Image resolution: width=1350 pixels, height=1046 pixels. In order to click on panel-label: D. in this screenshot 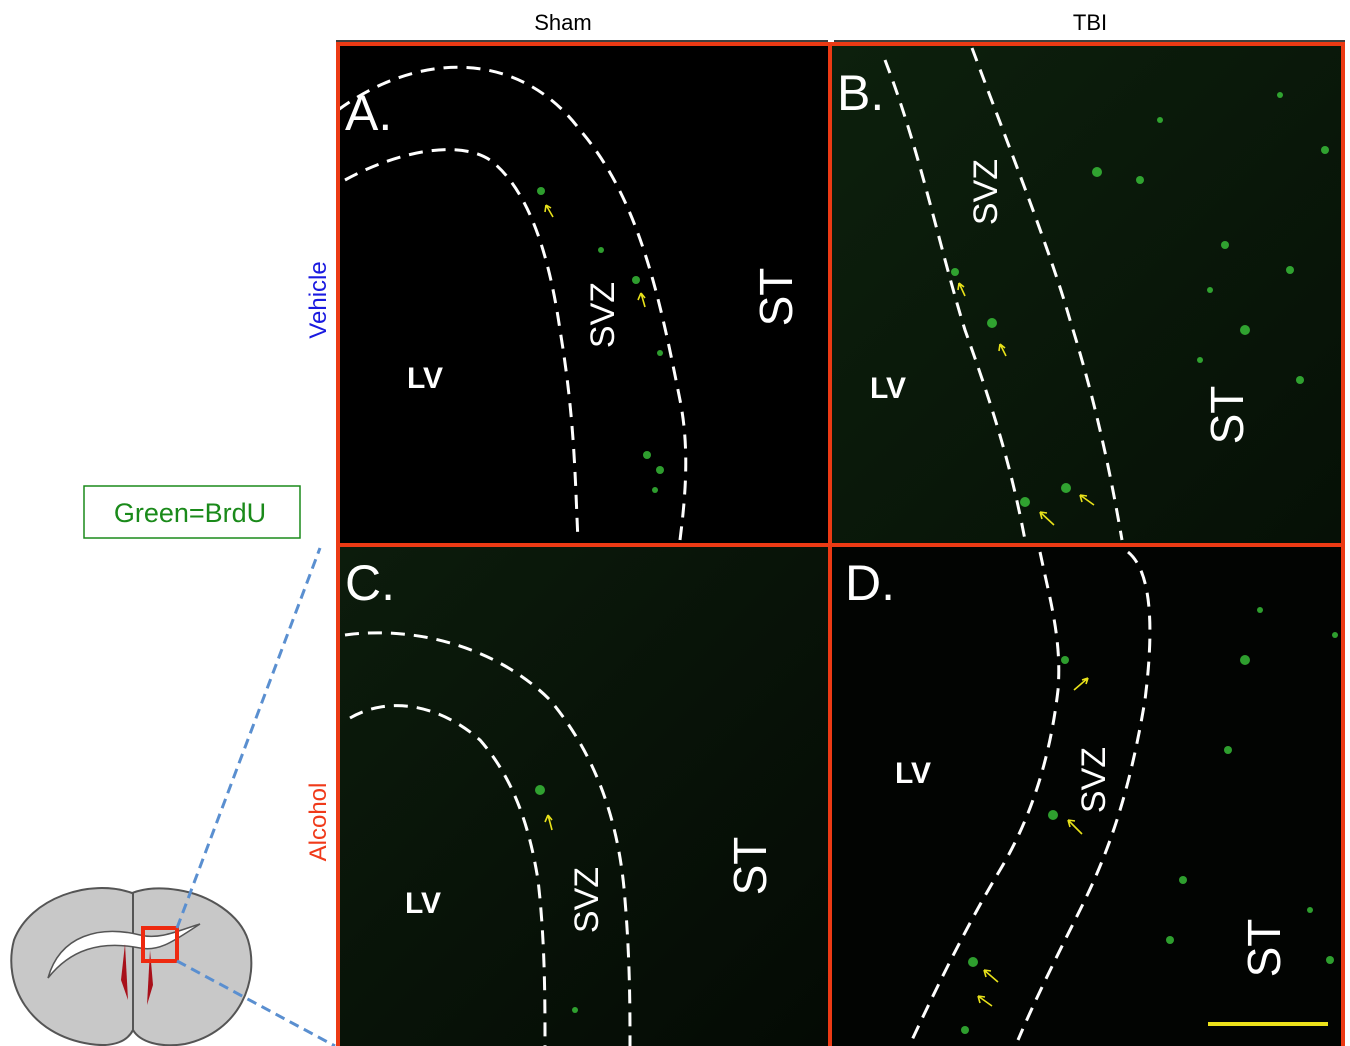, I will do `click(870, 583)`.